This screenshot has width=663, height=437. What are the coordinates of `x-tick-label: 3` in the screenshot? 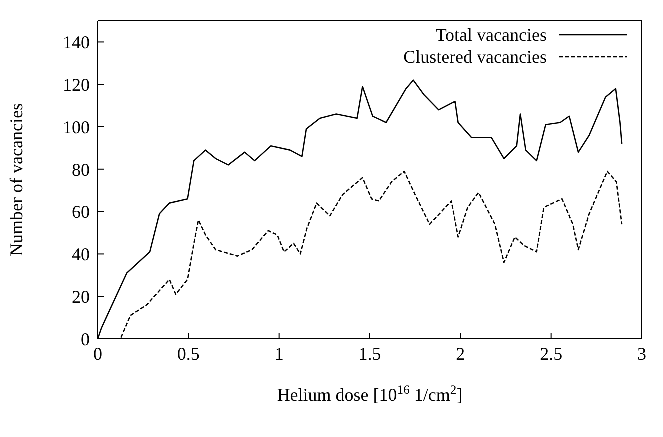 It's located at (642, 354).